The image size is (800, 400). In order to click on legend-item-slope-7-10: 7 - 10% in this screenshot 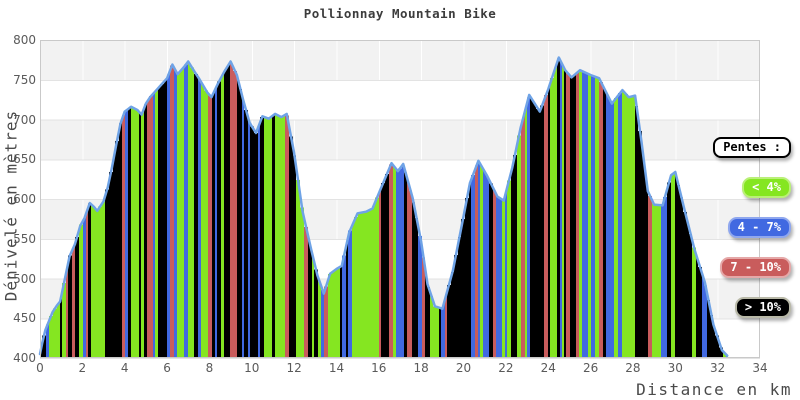, I will do `click(755, 267)`.